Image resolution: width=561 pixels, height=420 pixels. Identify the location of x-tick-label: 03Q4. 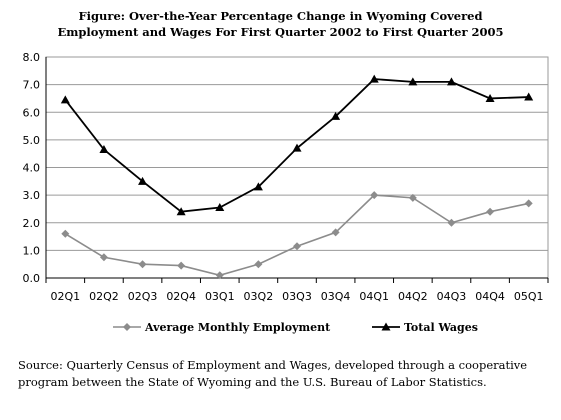
(336, 296).